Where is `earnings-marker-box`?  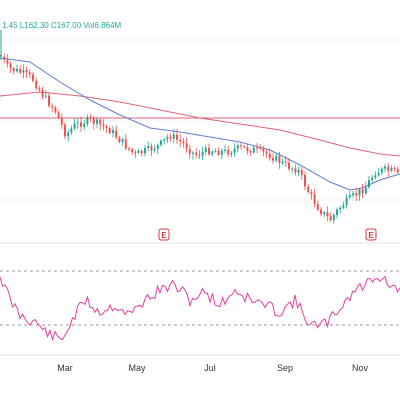 earnings-marker-box is located at coordinates (371, 234).